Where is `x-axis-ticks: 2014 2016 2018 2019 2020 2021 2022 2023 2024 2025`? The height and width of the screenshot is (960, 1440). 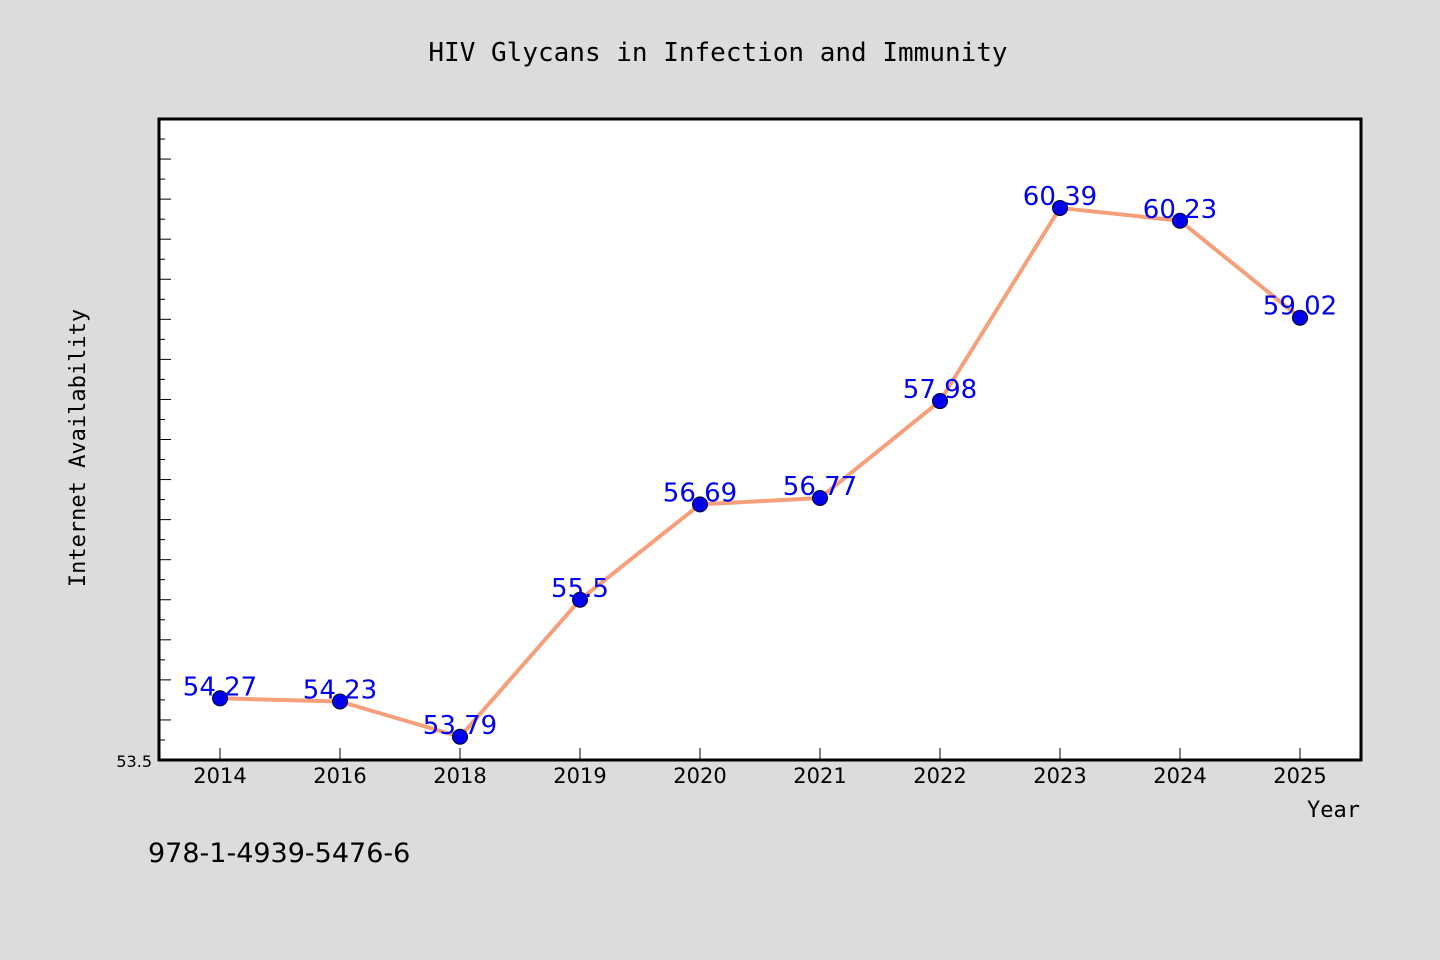
x-axis-ticks: 2014 2016 2018 2019 2020 2021 2022 2023 2024 2025 is located at coordinates (760, 768).